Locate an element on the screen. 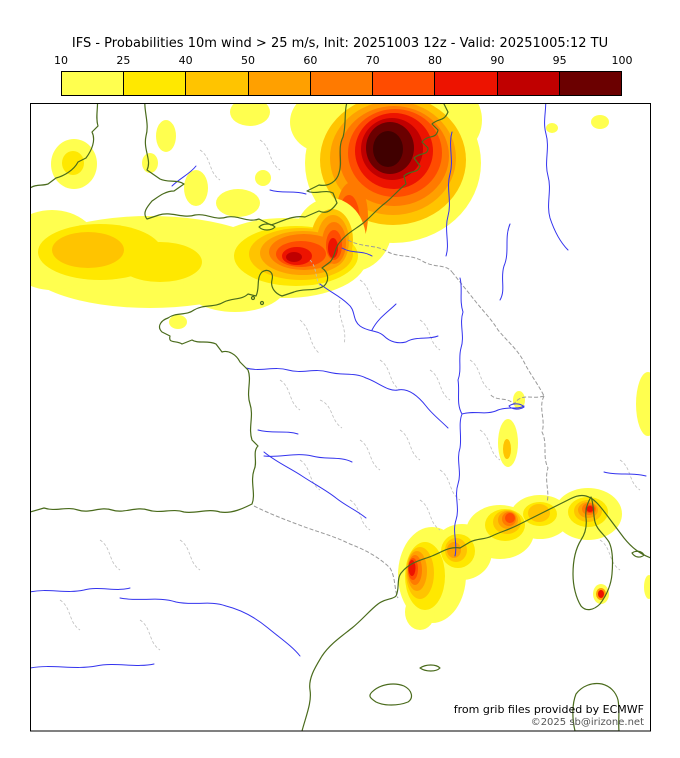 The width and height of the screenshot is (680, 758). colorbar-label-60: 60 is located at coordinates (310, 60).